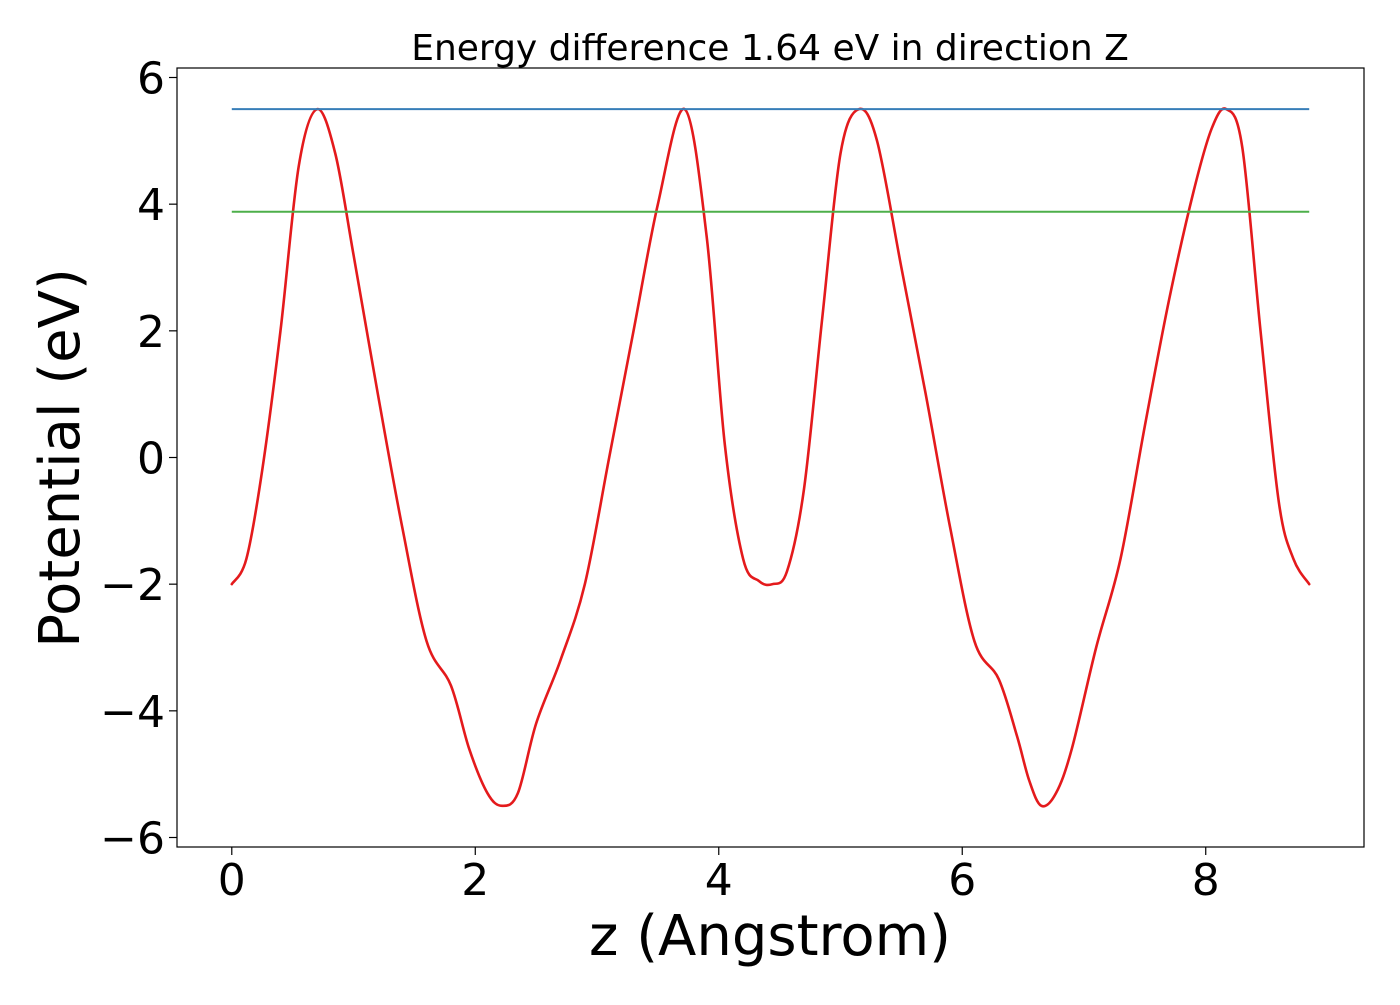  What do you see at coordinates (151, 205) in the screenshot?
I see `y-tick-label: 4` at bounding box center [151, 205].